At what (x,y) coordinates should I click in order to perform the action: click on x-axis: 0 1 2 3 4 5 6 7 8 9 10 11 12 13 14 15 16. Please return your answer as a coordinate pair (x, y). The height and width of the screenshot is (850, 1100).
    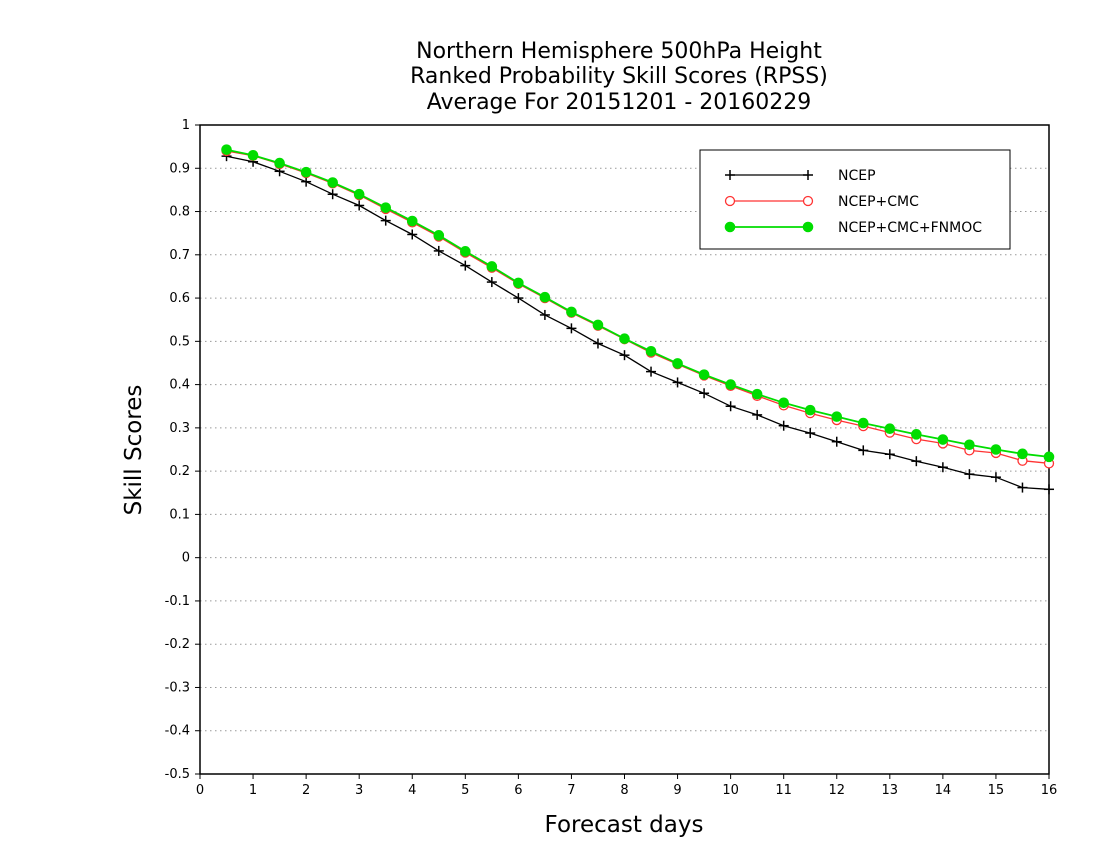
    Looking at the image, I should click on (626, 786).